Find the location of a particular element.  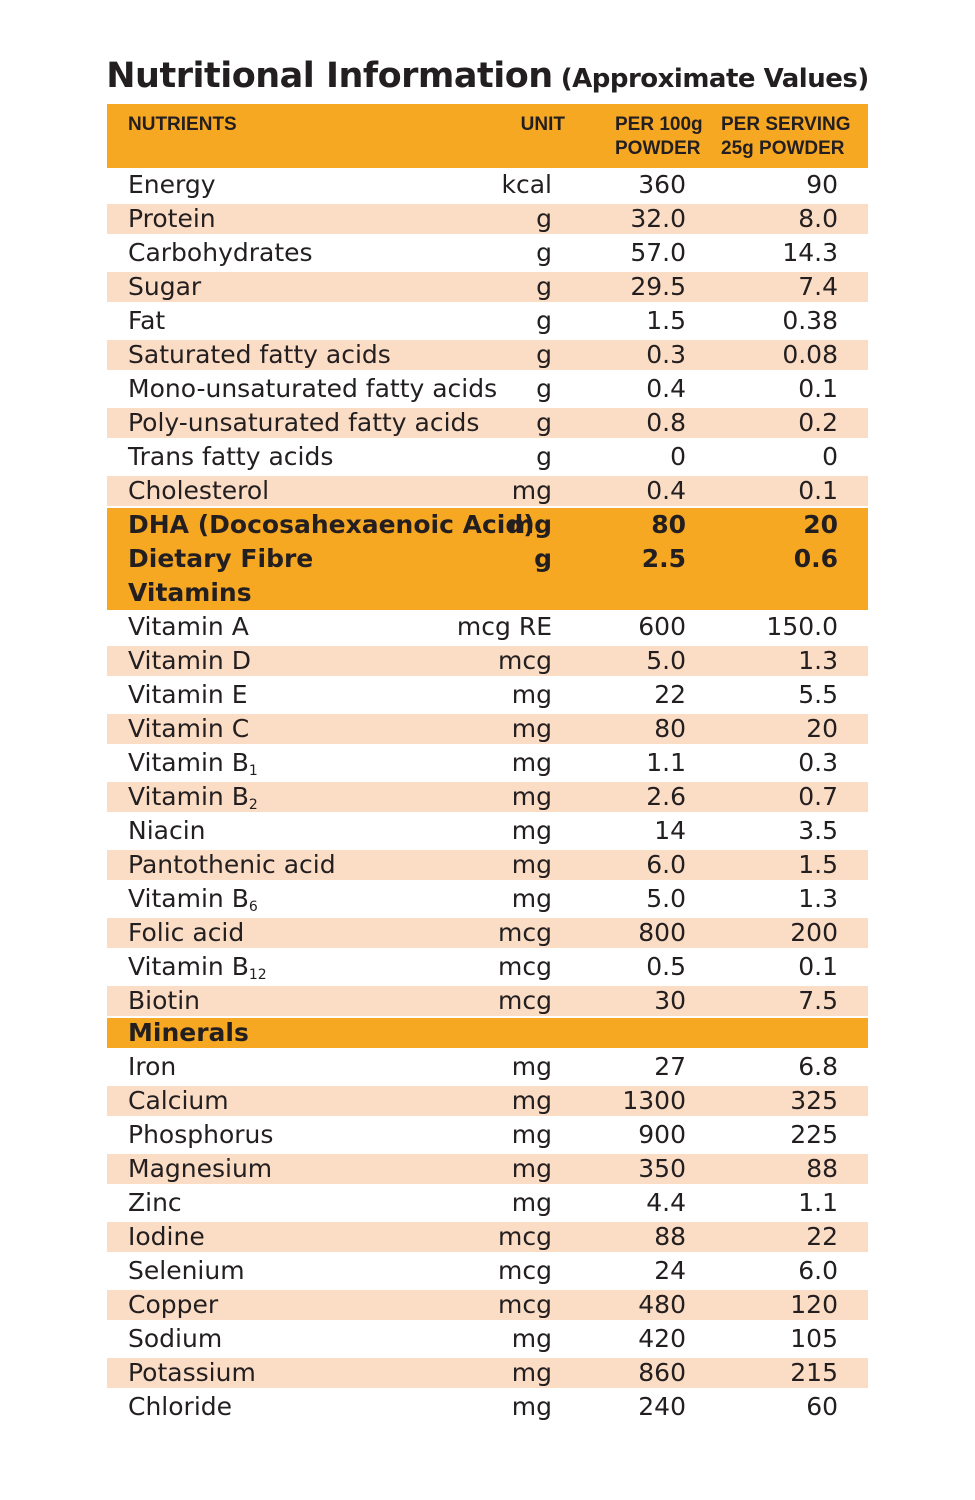

nutrient-name: Vitamin E is located at coordinates (188, 695).